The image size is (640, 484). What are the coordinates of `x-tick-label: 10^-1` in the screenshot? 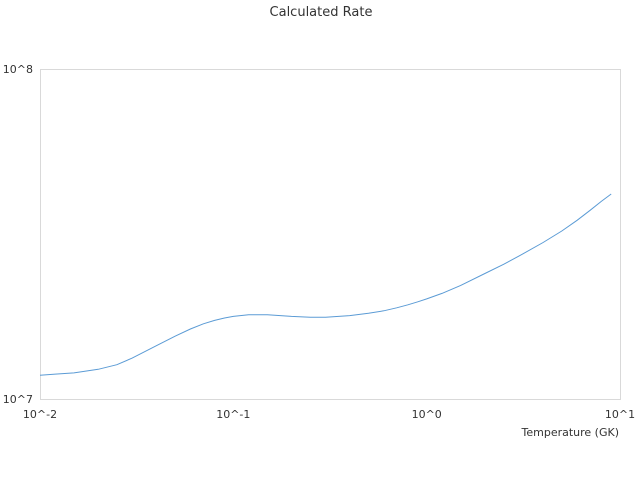 It's located at (233, 414).